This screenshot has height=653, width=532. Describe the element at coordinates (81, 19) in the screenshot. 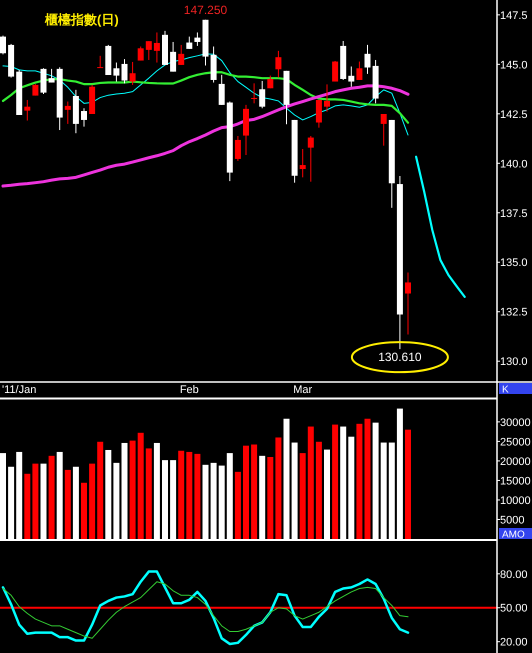

I see `text: 櫃檯指數(日)` at that location.